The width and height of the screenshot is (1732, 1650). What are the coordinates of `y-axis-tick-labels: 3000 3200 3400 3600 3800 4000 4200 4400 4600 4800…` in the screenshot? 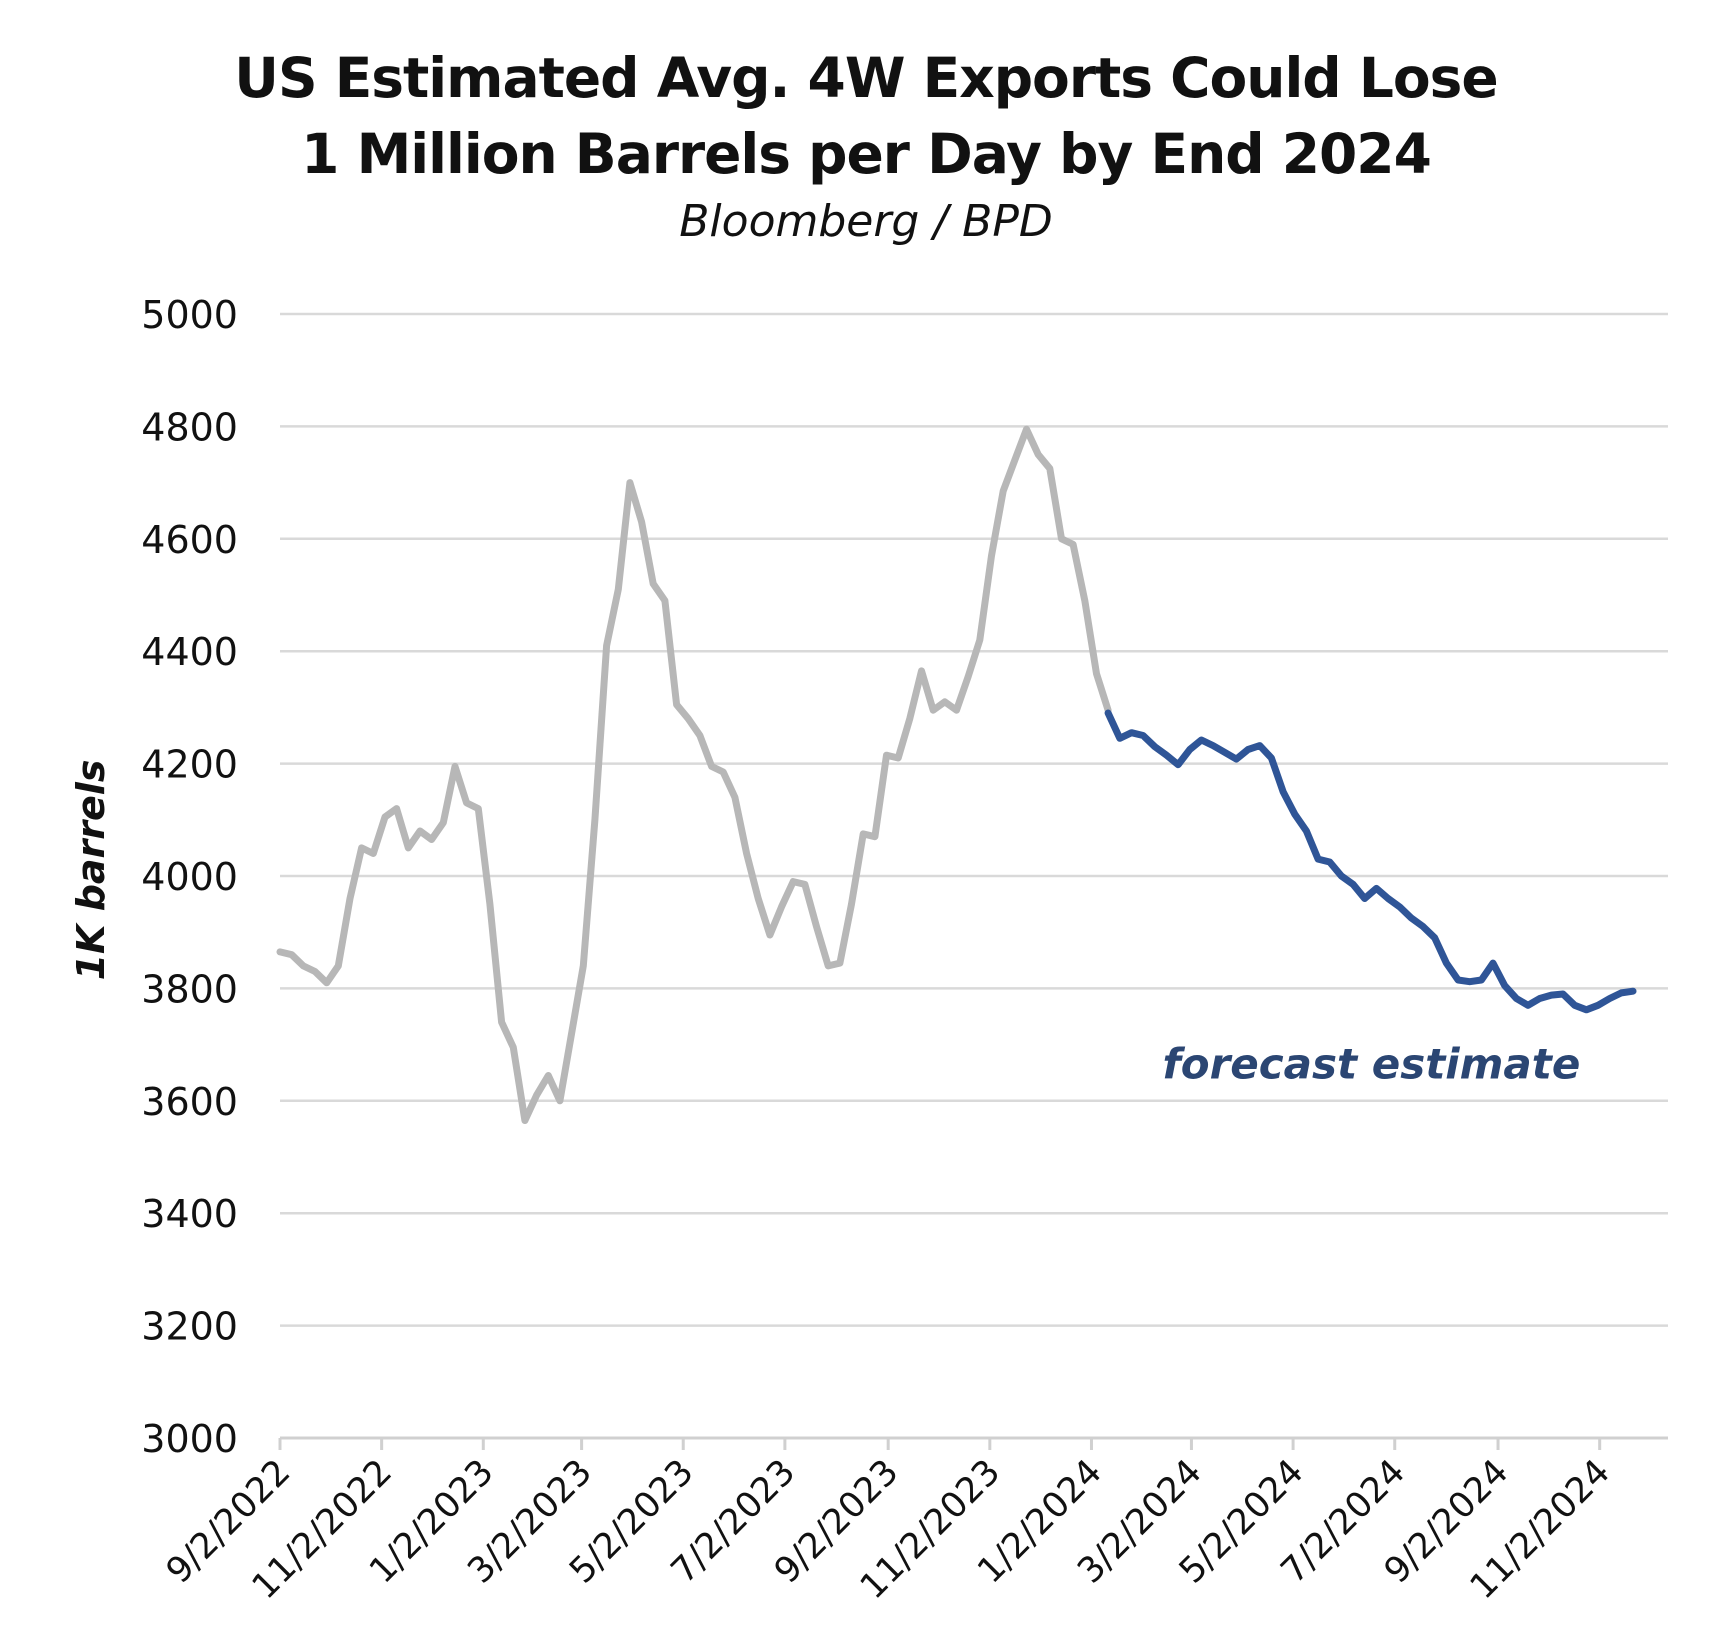 It's located at (189, 877).